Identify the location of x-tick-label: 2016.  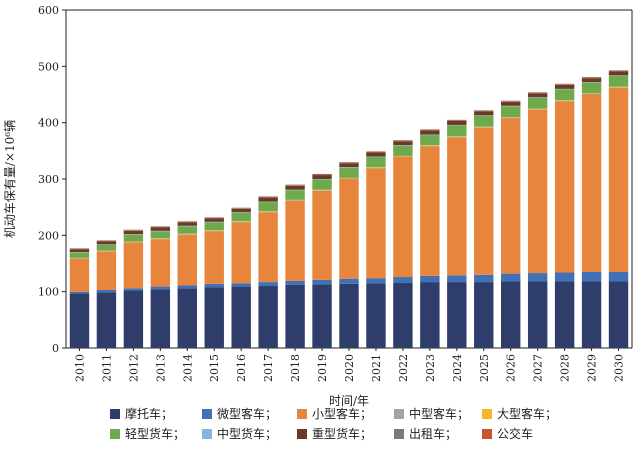
(241, 368).